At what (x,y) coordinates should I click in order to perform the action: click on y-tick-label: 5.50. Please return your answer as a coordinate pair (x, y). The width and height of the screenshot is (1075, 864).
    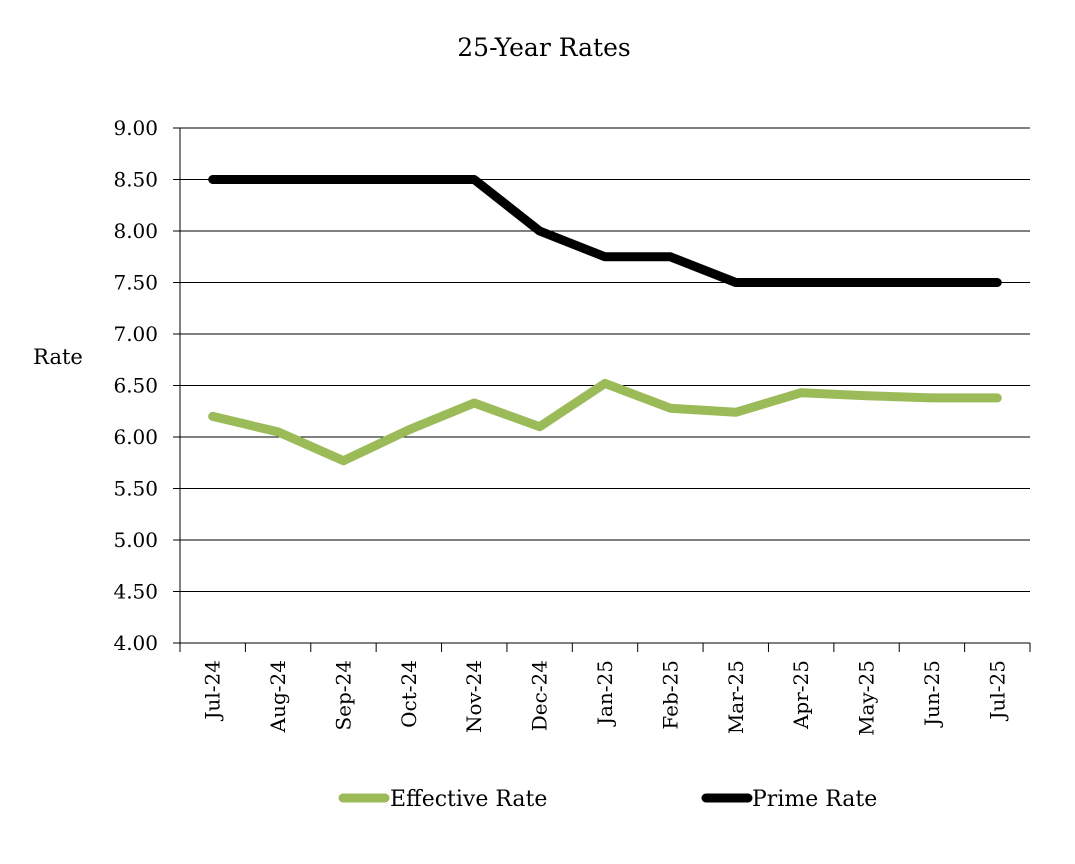
    Looking at the image, I should click on (135, 489).